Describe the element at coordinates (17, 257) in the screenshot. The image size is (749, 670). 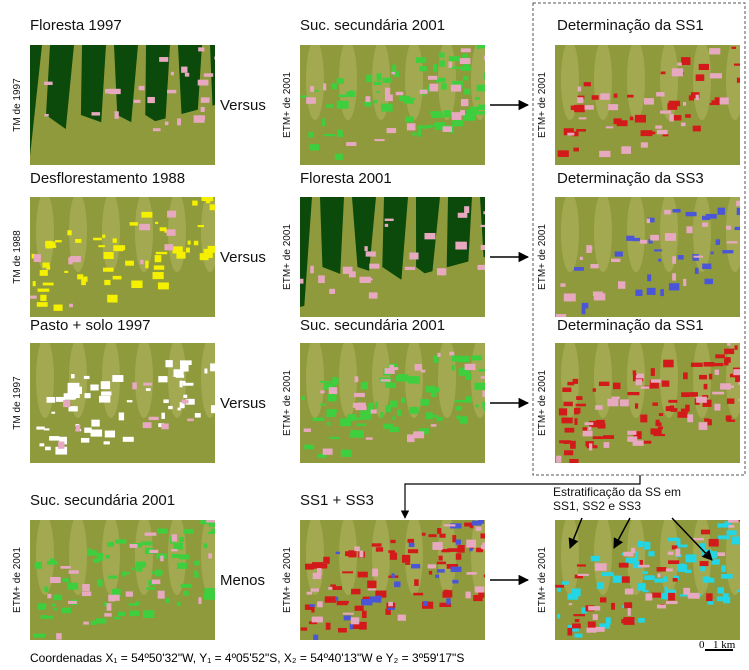
I see `side-label: TM de 1988` at that location.